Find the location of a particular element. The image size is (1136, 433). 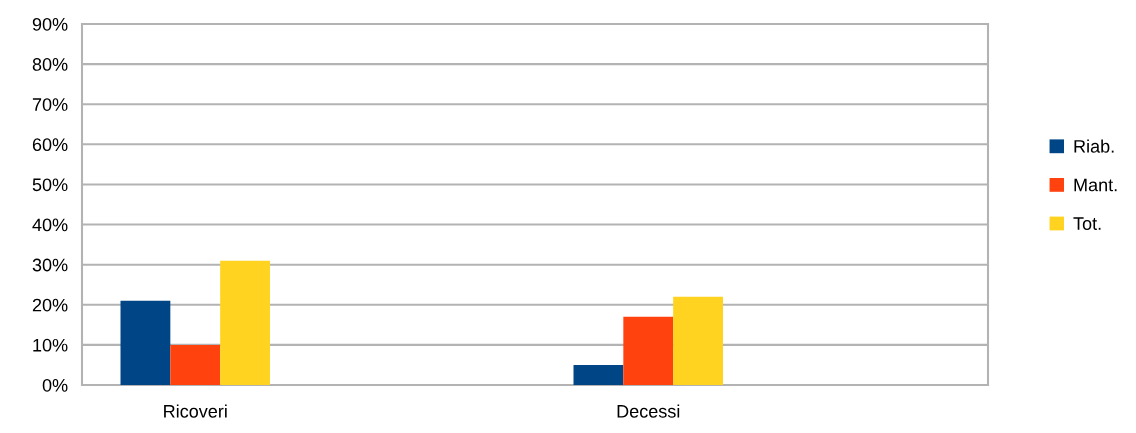

legend-label: Mant. is located at coordinates (1095, 185).